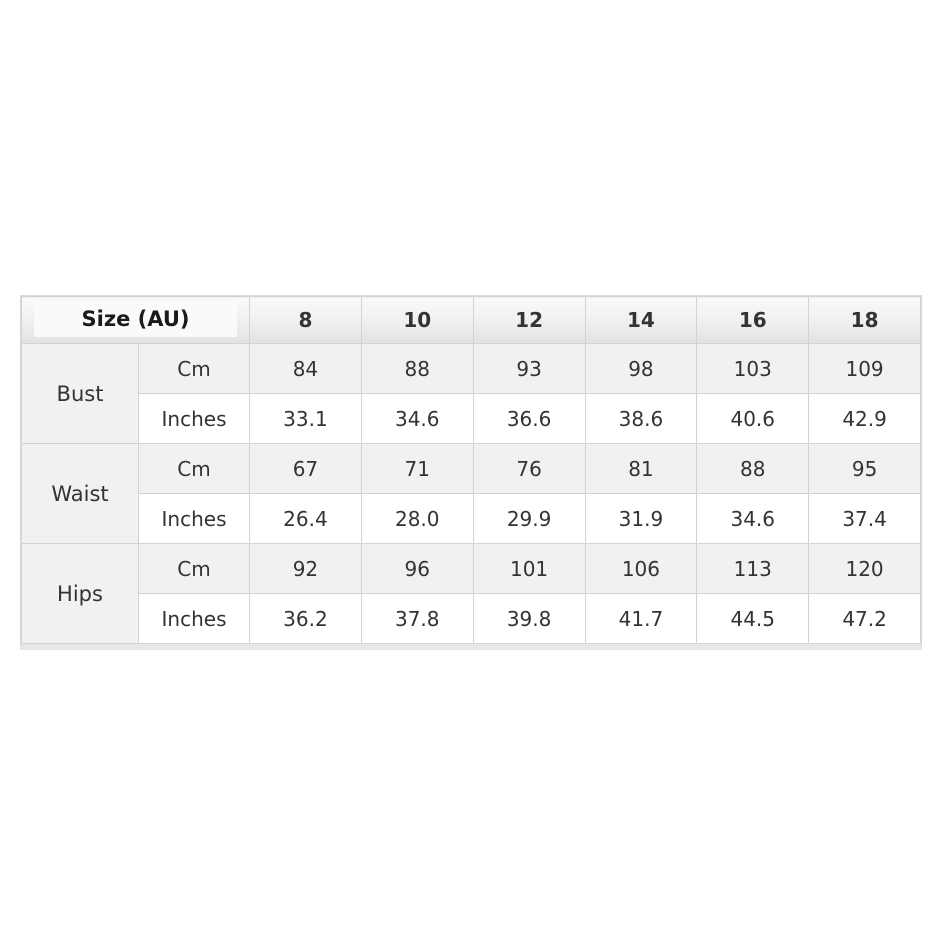 The image size is (943, 943). I want to click on measurement-cell: 67, so click(305, 468).